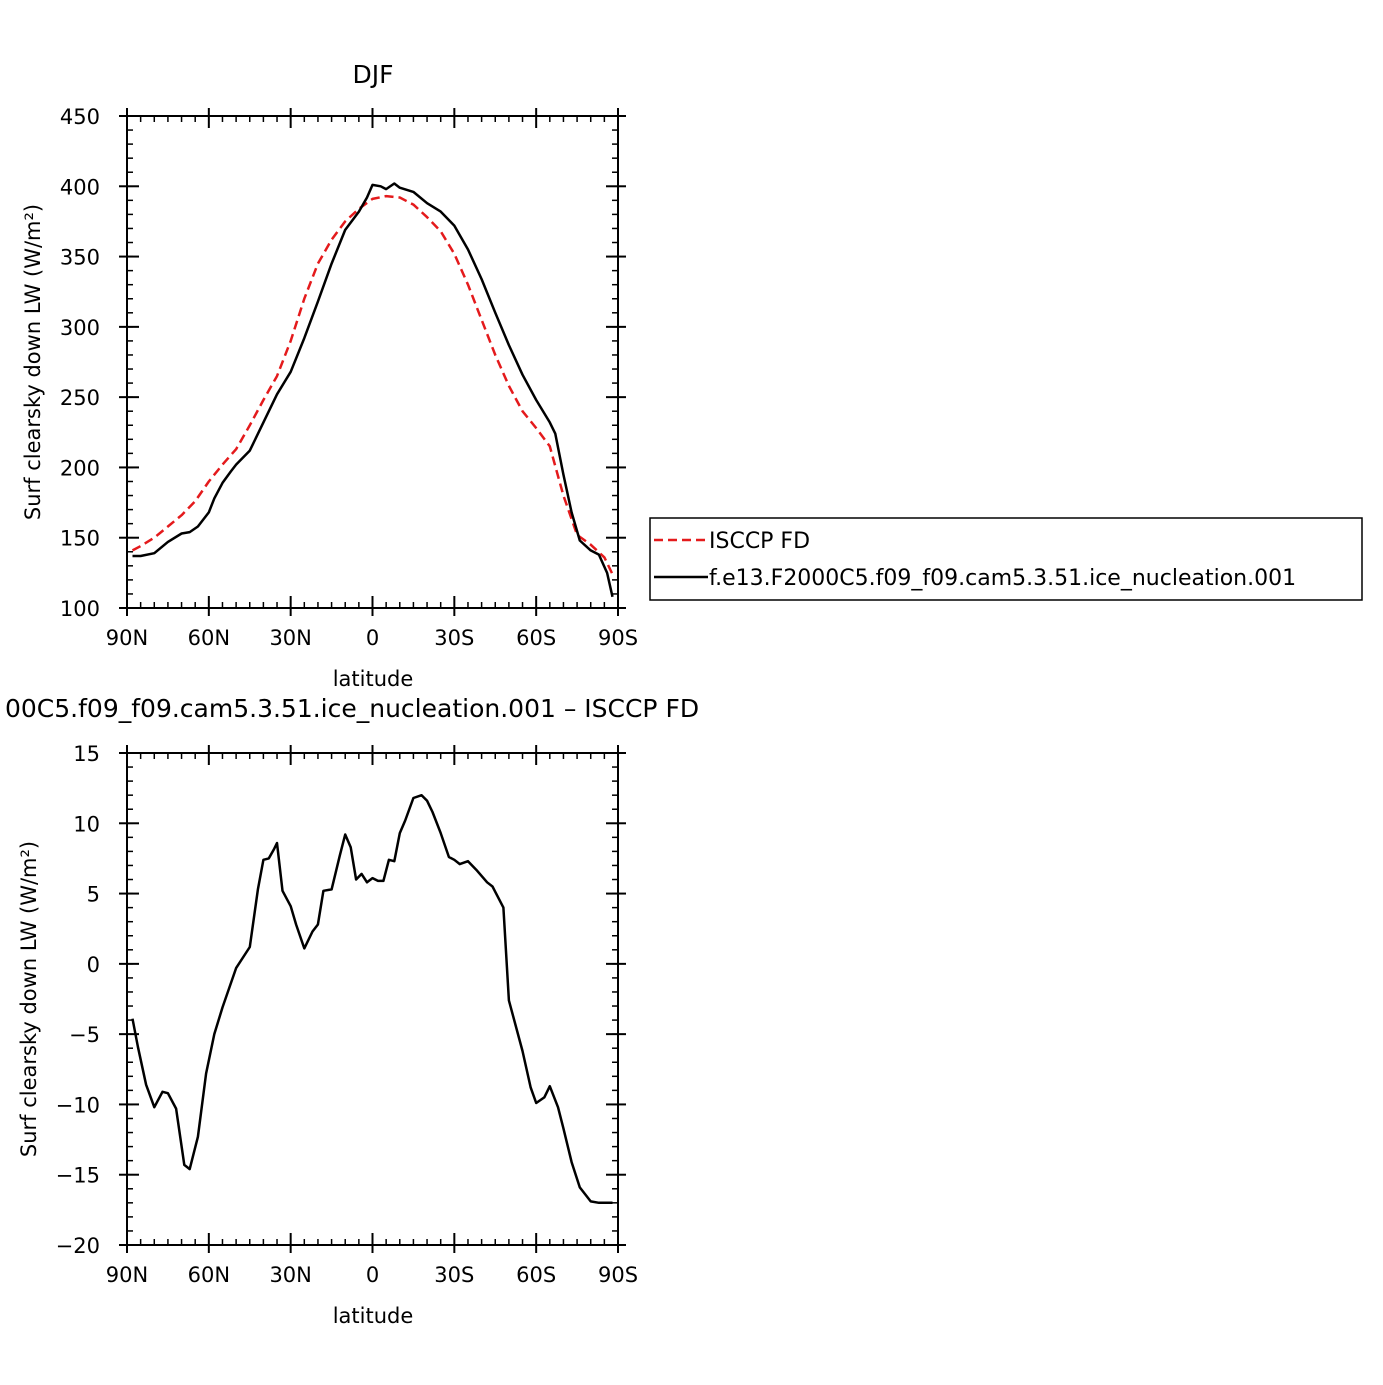  I want to click on bottom-ytick-label: −20, so click(78, 1246).